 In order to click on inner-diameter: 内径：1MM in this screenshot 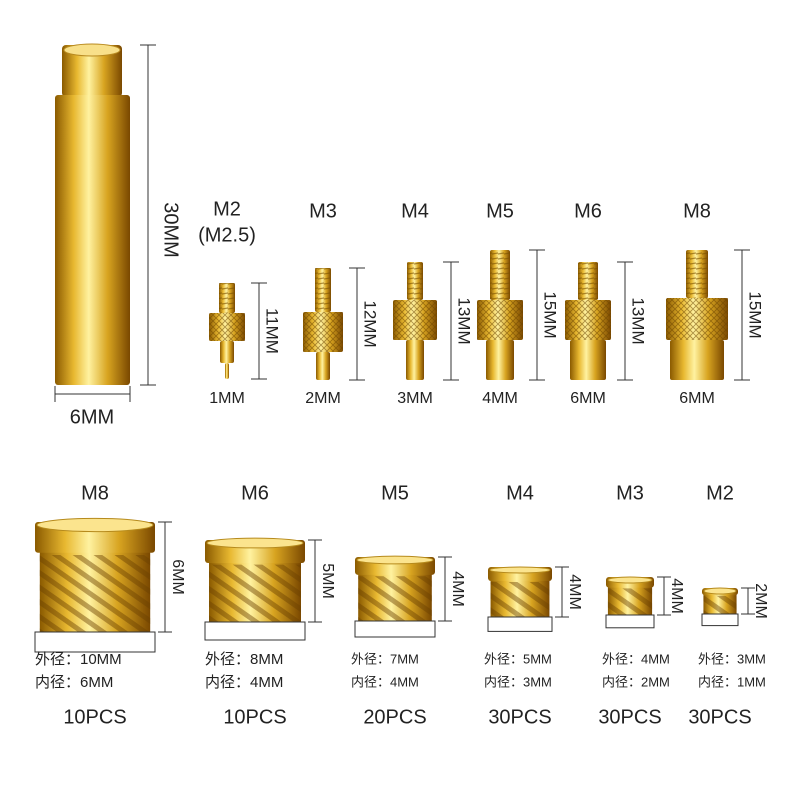, I will do `click(732, 681)`.